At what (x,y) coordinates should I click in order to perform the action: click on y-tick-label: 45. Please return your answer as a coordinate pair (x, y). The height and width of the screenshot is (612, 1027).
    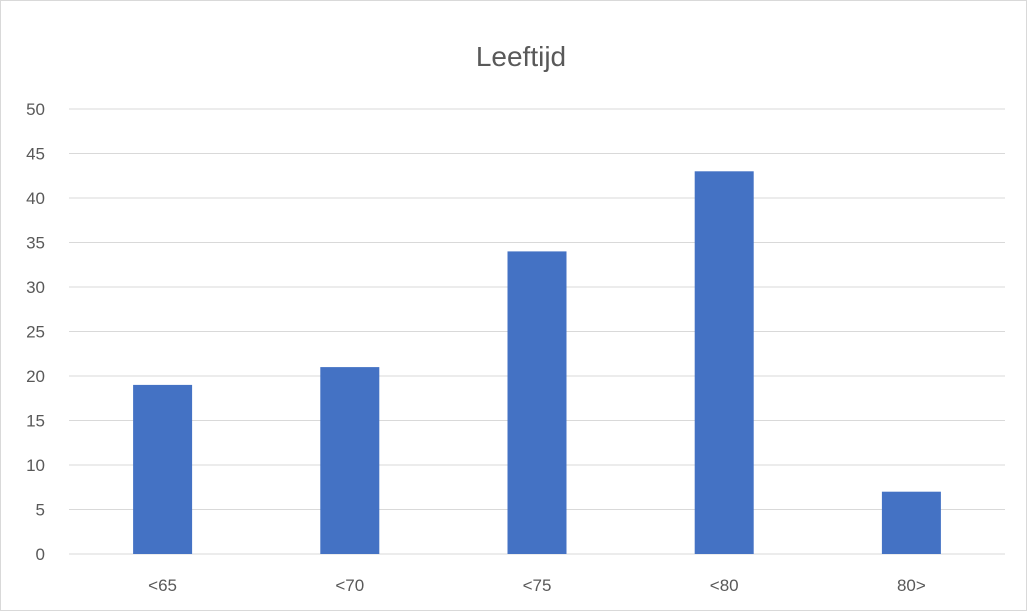
    Looking at the image, I should click on (35, 154).